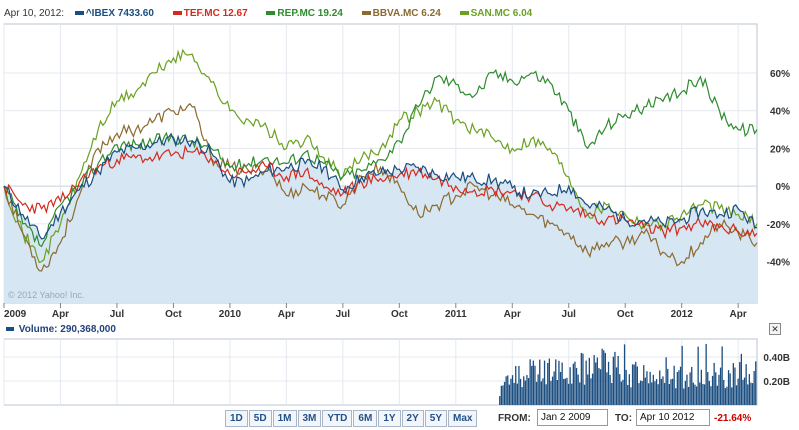  What do you see at coordinates (514, 418) in the screenshot?
I see `from-label: FROM:` at bounding box center [514, 418].